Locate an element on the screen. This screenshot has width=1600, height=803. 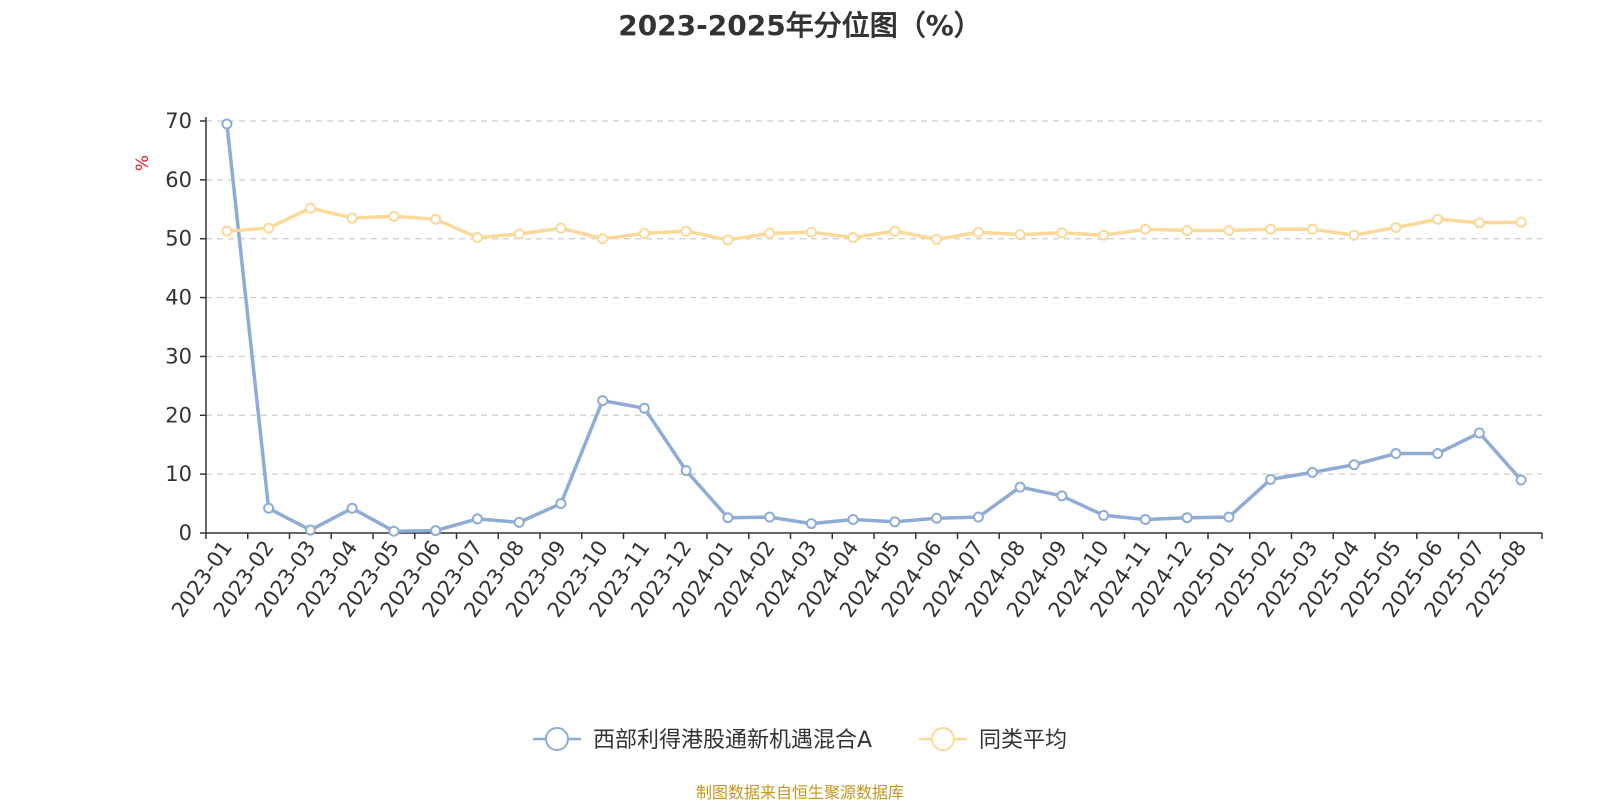
y-tick-label: 60 is located at coordinates (178, 180).